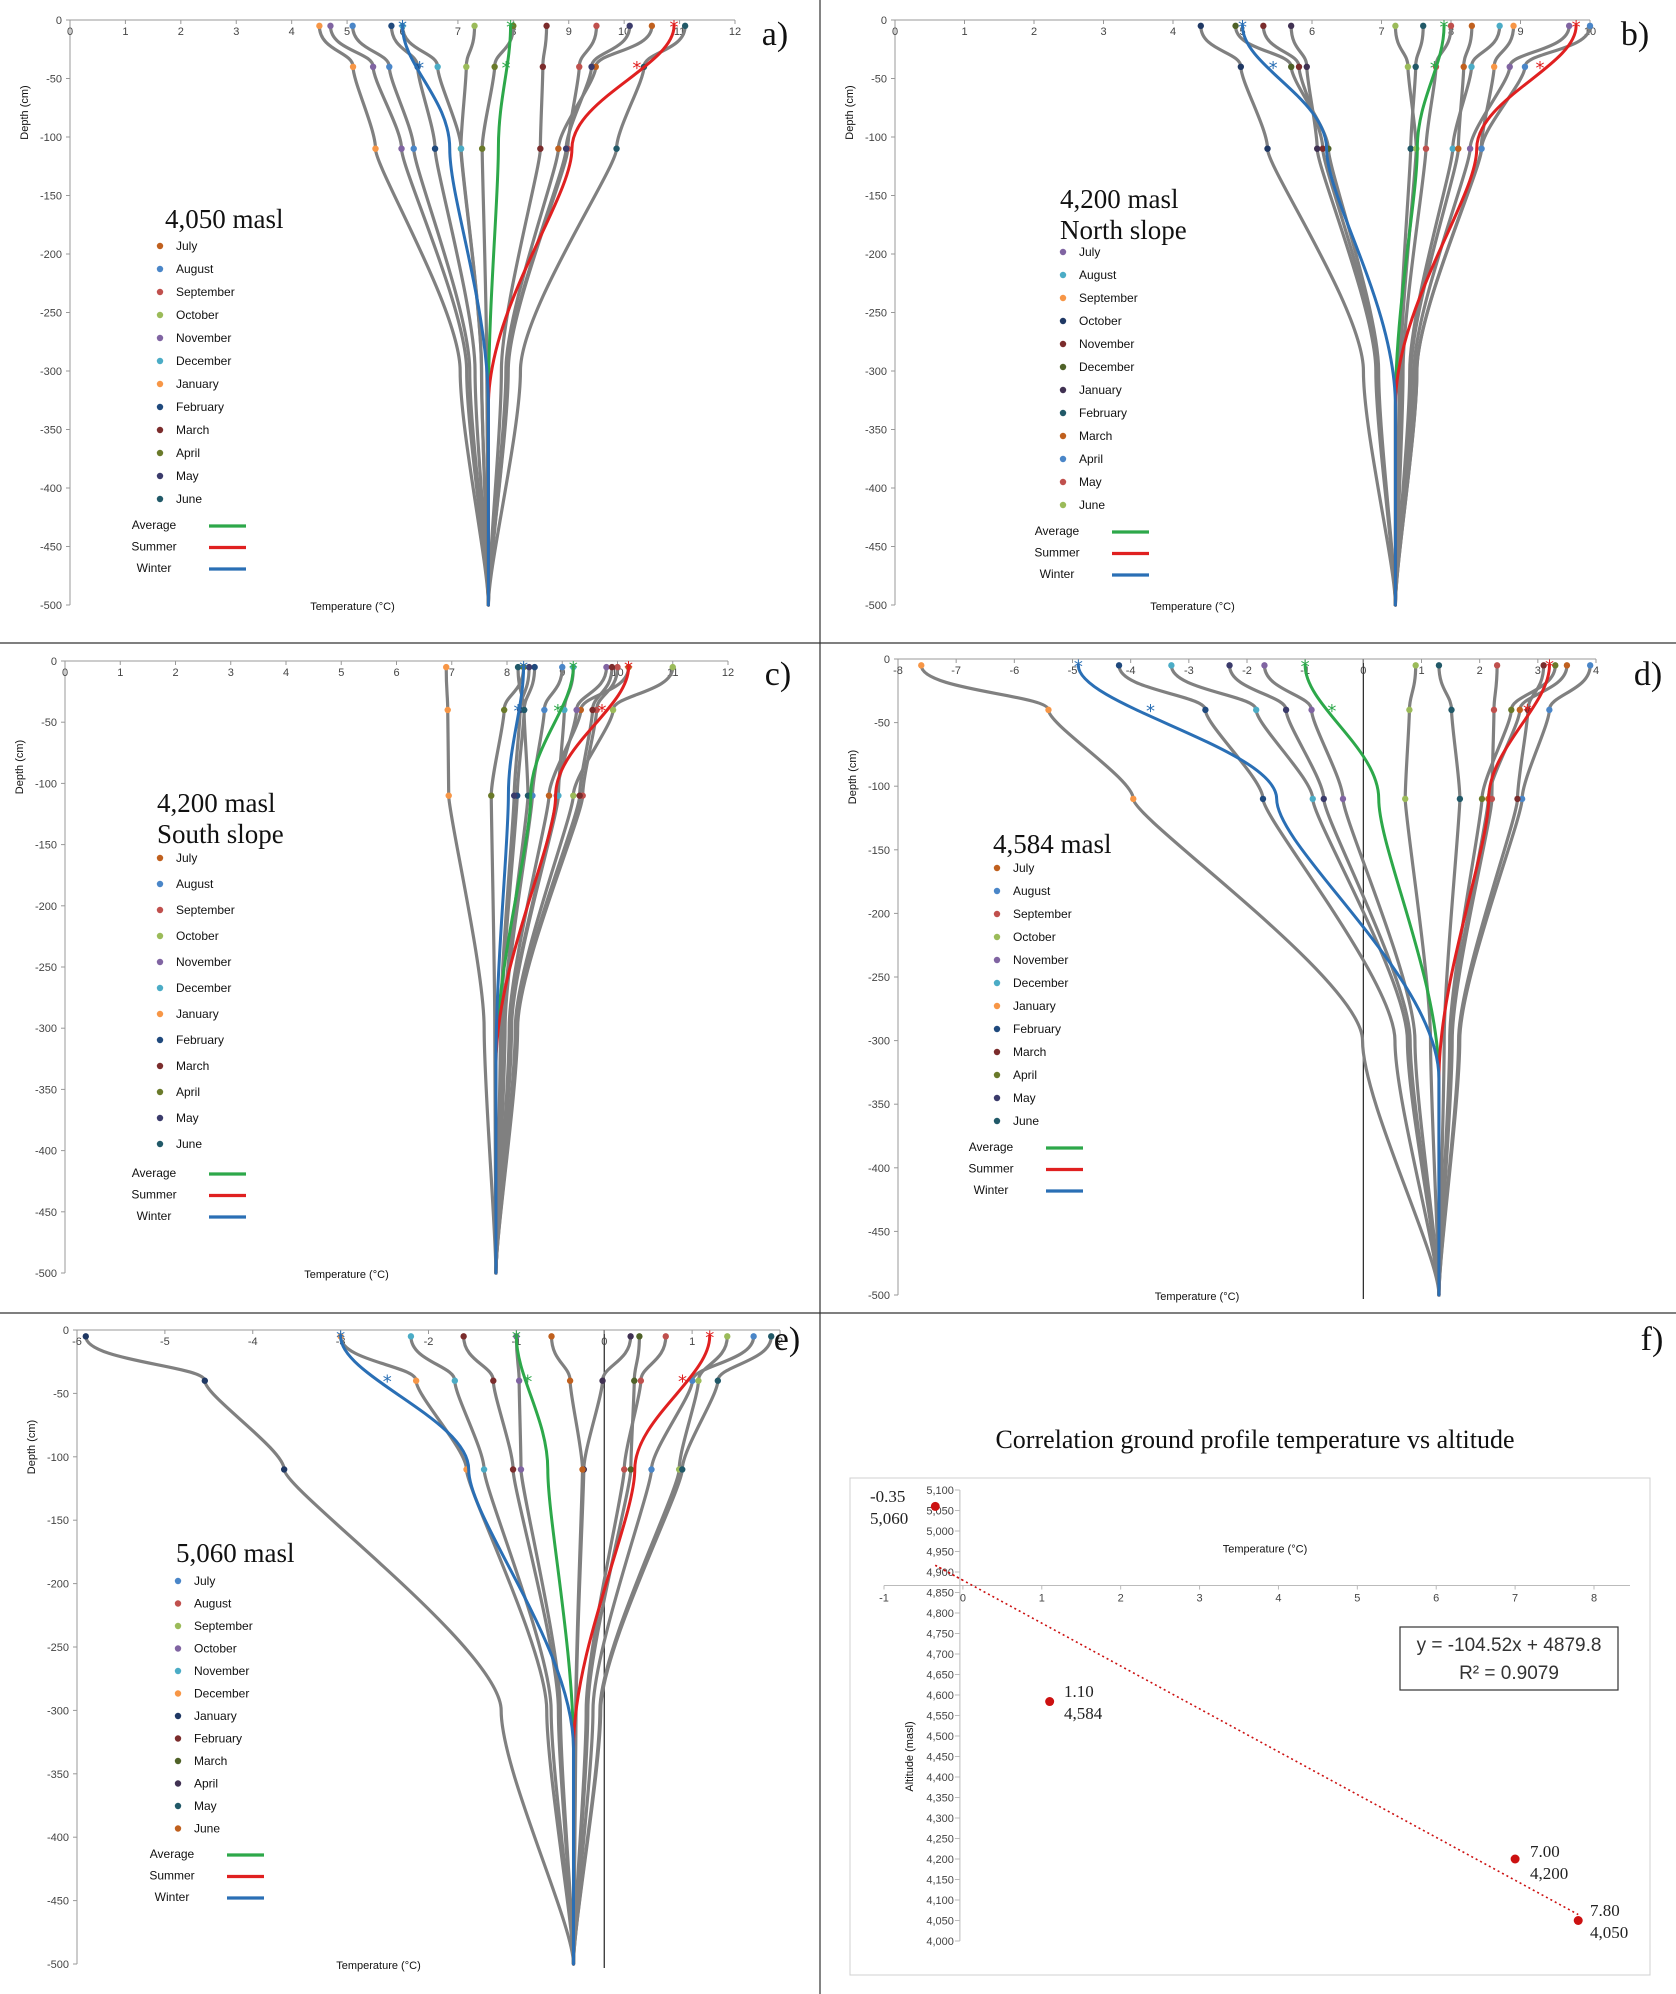 This screenshot has width=1676, height=1994. What do you see at coordinates (154, 1173) in the screenshot?
I see `legend-series-label: Average` at bounding box center [154, 1173].